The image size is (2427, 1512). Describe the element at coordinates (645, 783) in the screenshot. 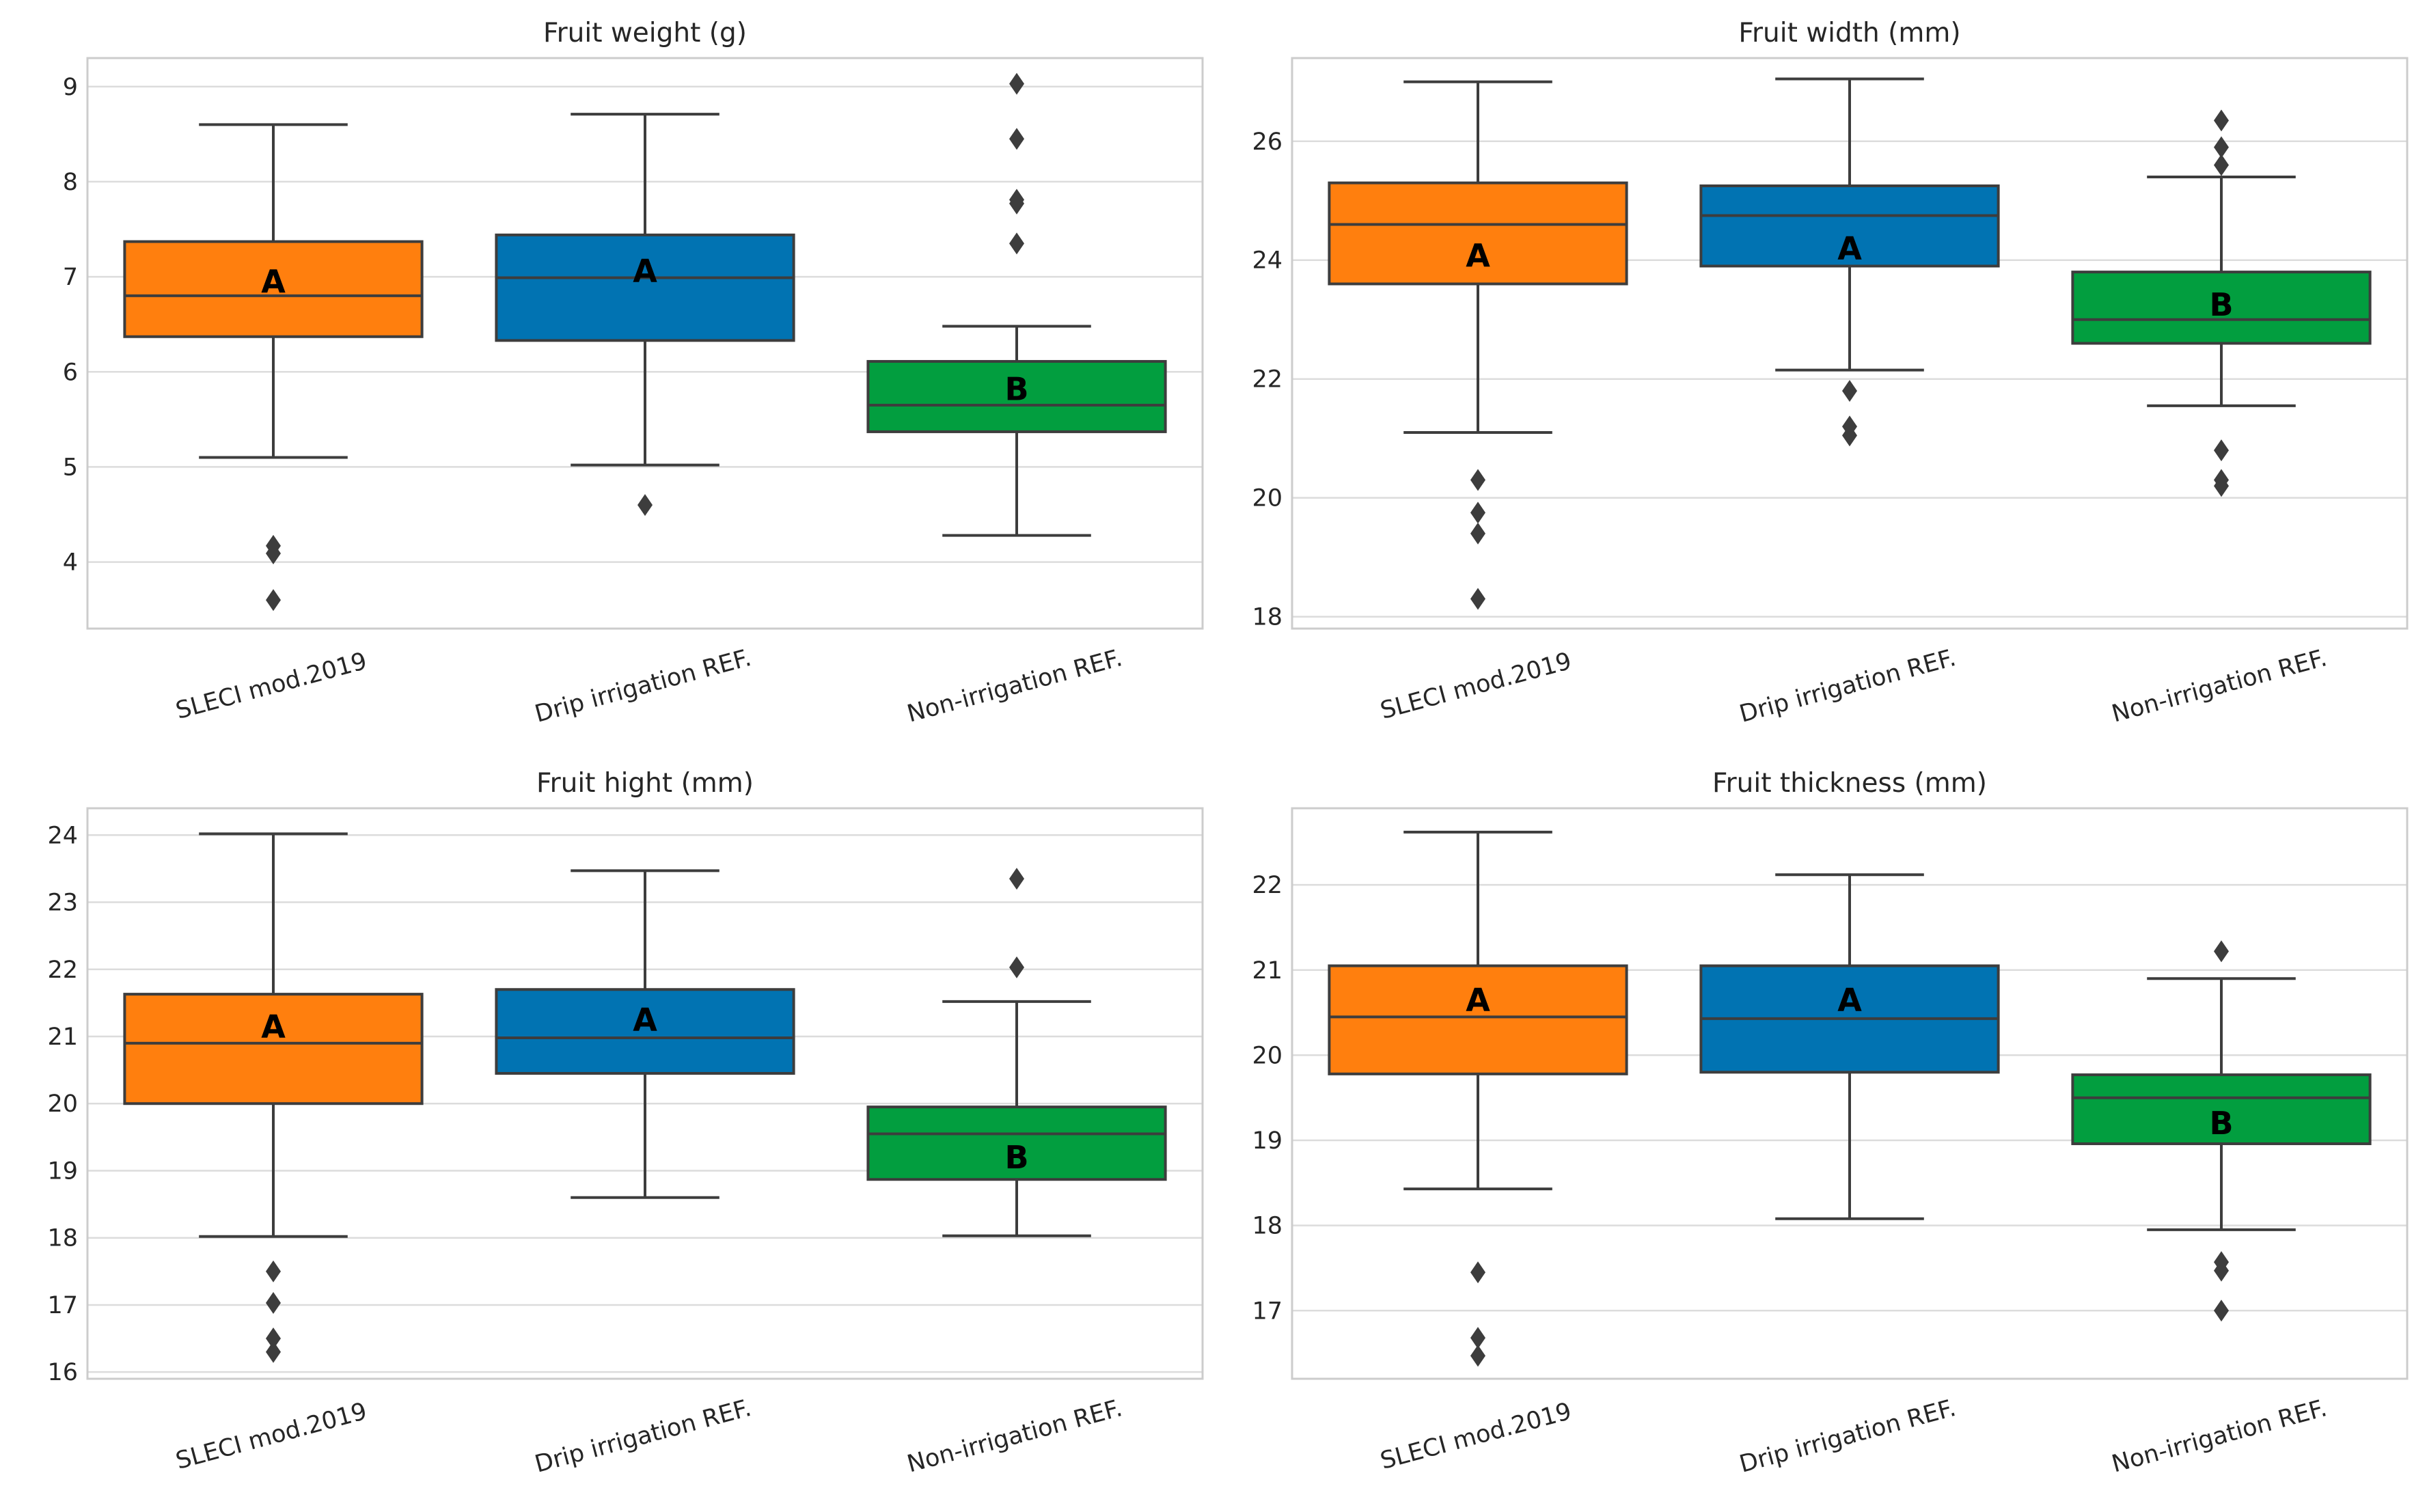

I see `chart-title: Fruit hight (mm)` at that location.